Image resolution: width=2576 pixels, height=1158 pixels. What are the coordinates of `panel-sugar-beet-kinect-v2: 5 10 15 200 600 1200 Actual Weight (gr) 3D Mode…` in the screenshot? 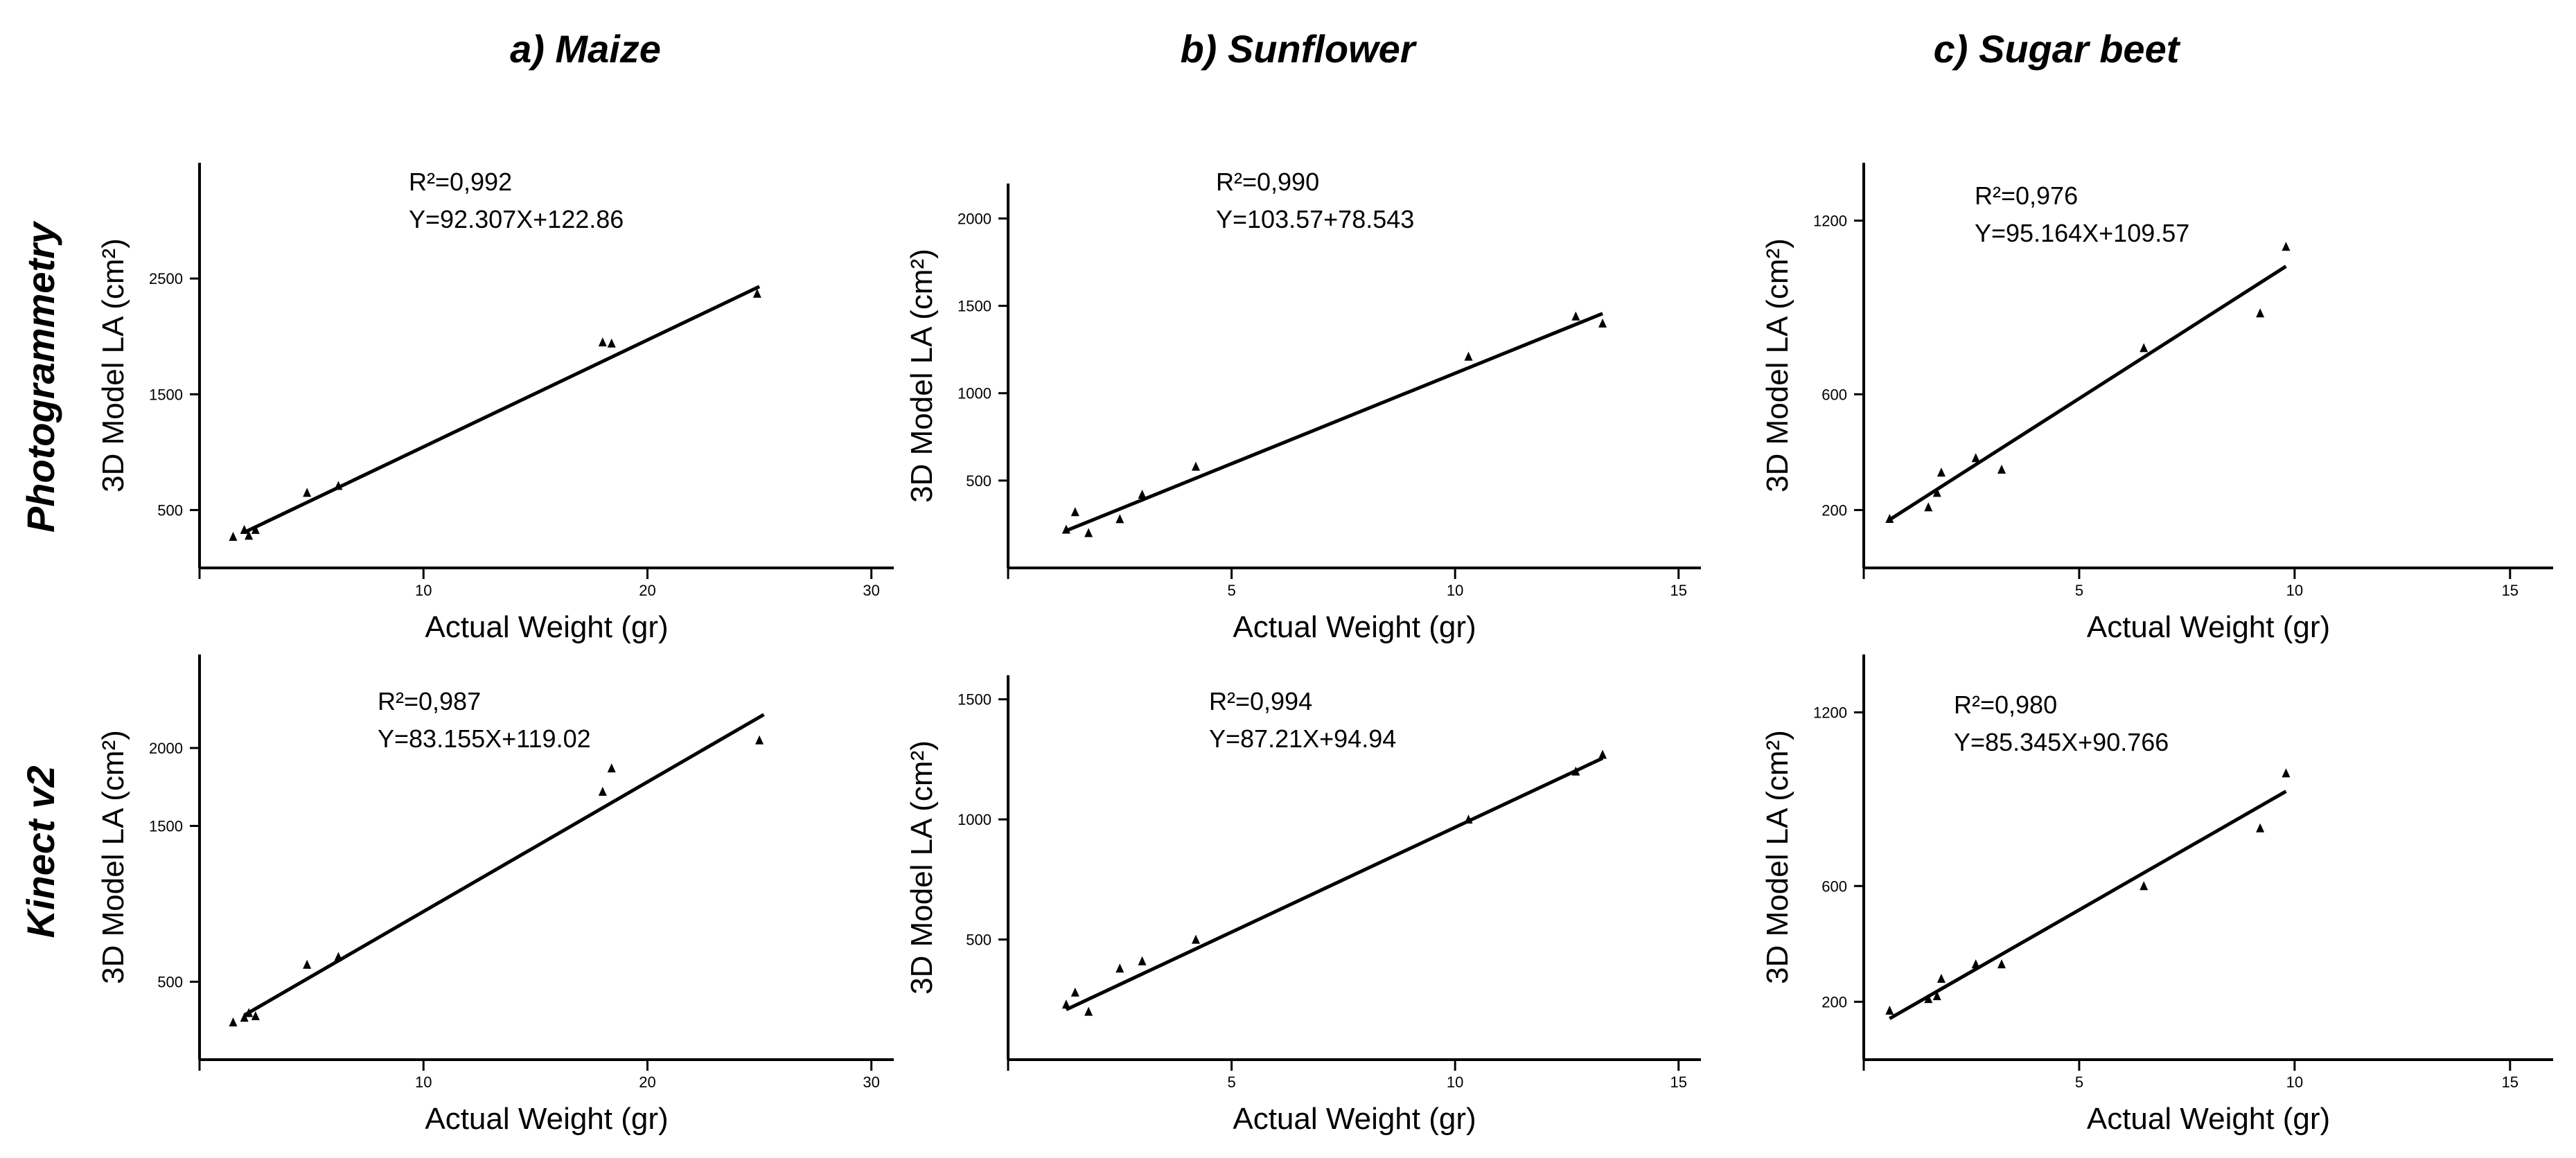 It's located at (2157, 895).